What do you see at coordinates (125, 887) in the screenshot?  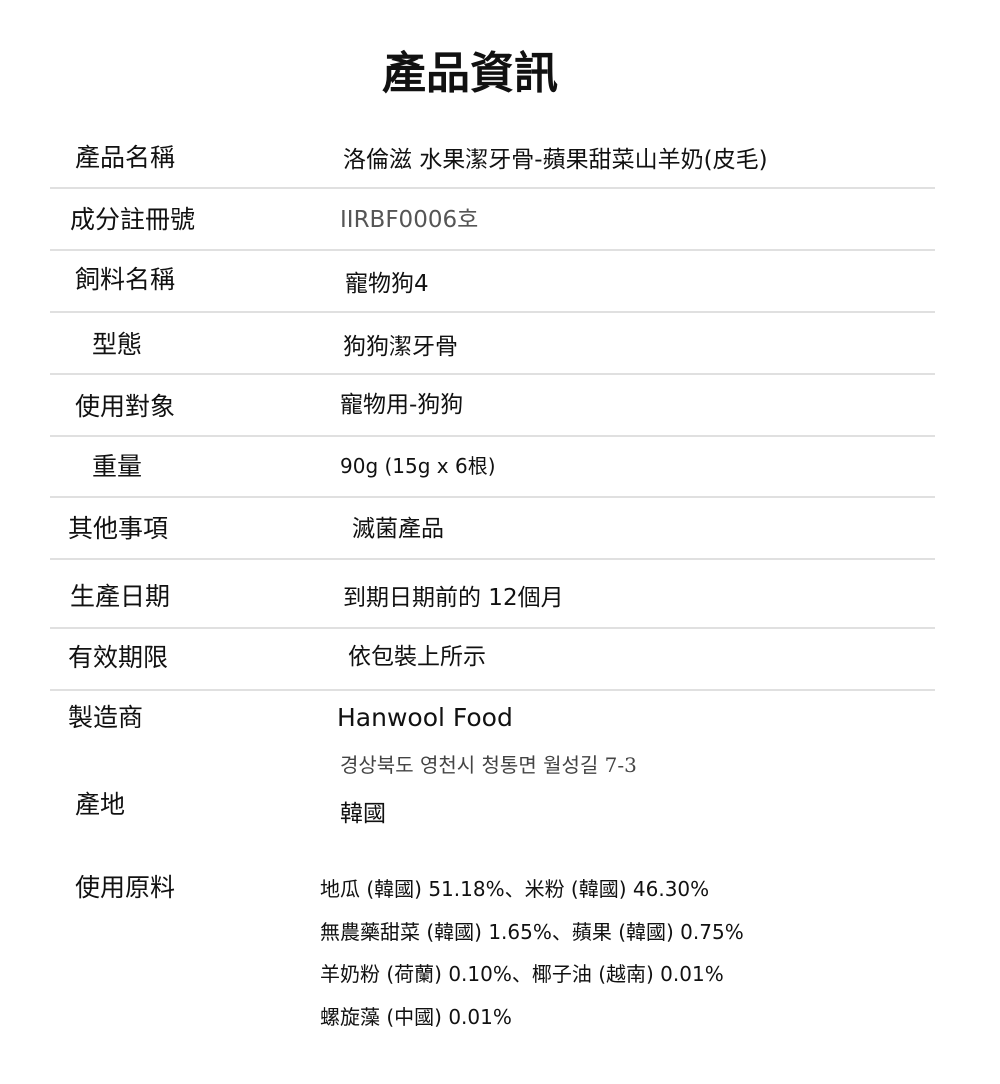 I see `label-ingredients: 使用原料` at bounding box center [125, 887].